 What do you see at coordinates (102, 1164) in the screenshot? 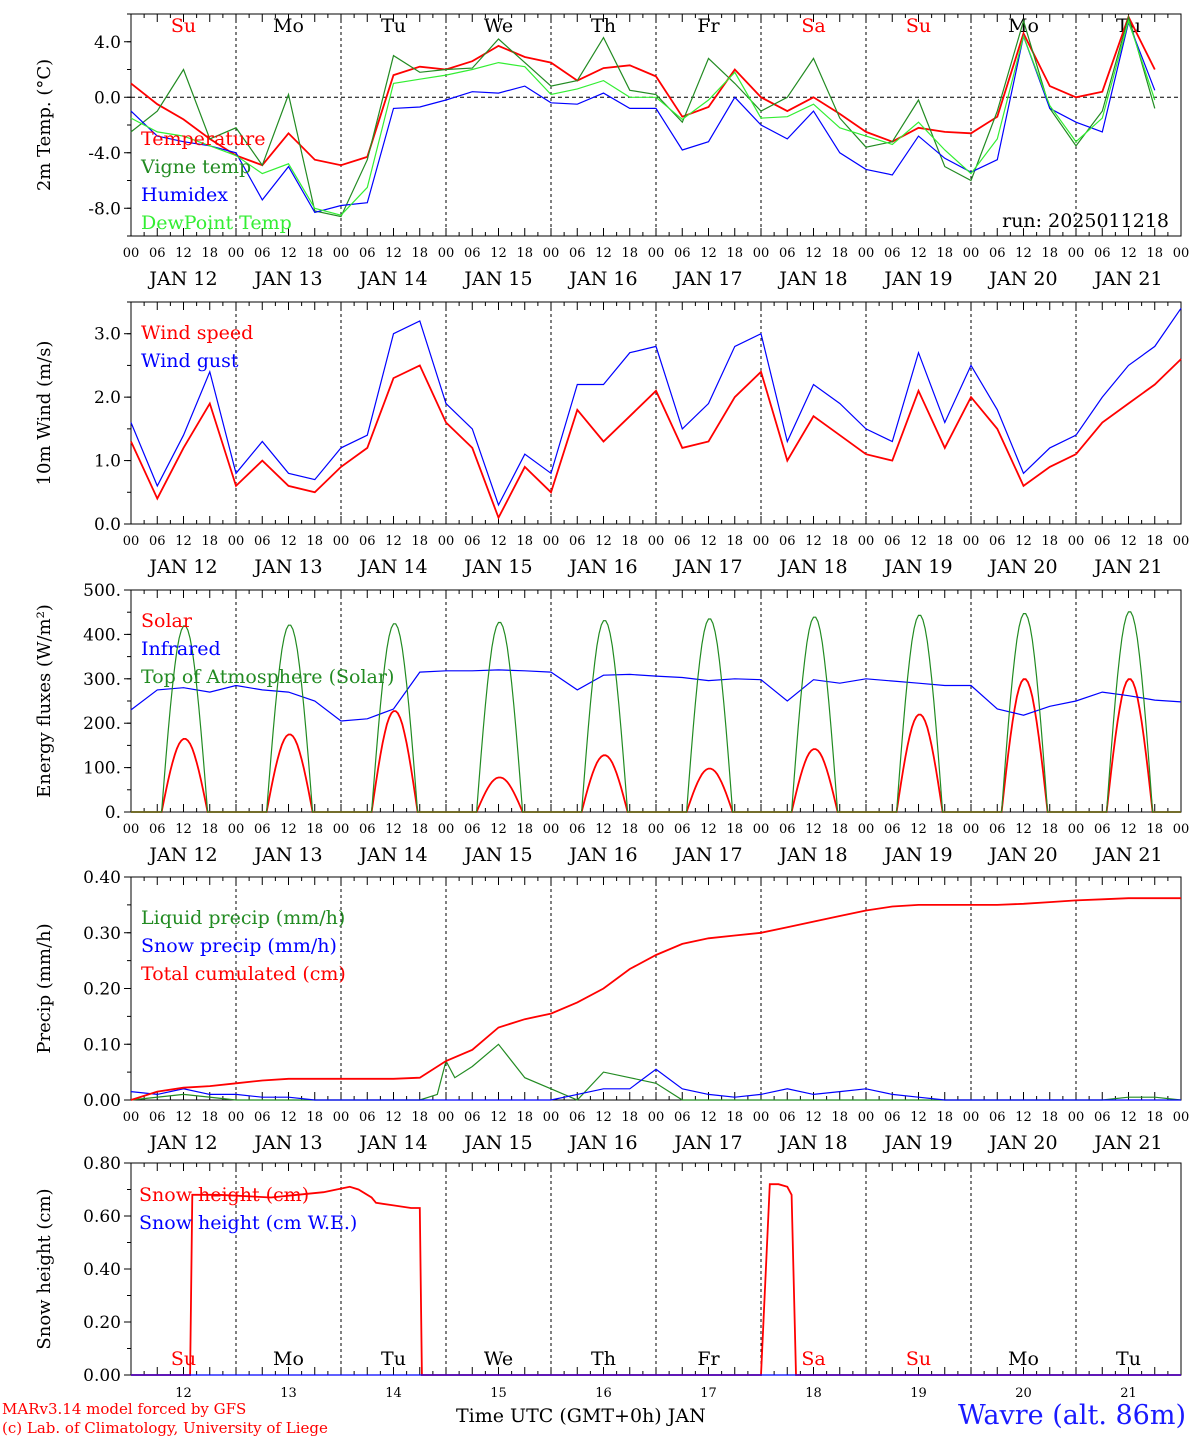
I see `y-tick-label: 0.80` at bounding box center [102, 1164].